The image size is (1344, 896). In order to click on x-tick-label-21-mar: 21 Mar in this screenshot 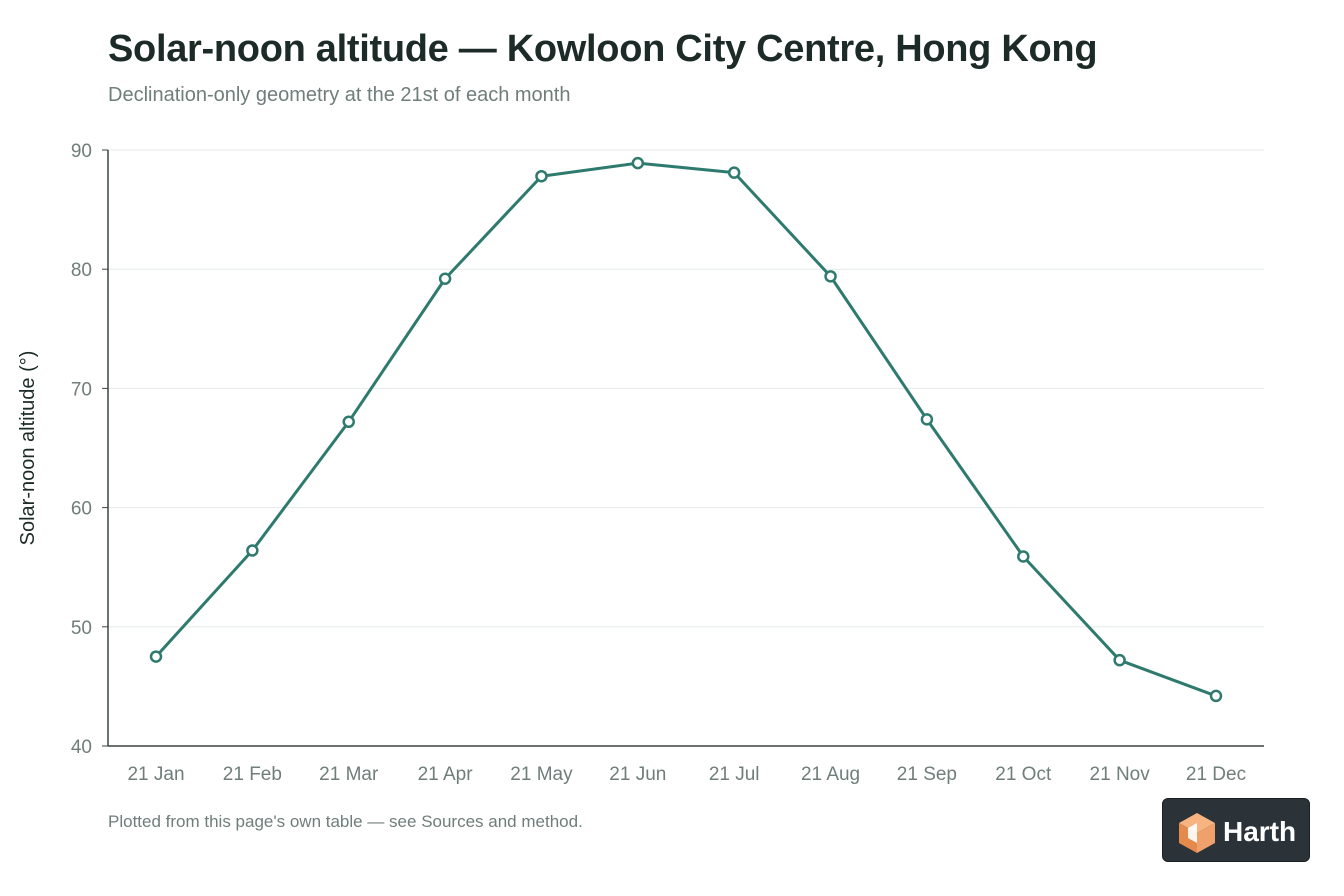, I will do `click(349, 774)`.